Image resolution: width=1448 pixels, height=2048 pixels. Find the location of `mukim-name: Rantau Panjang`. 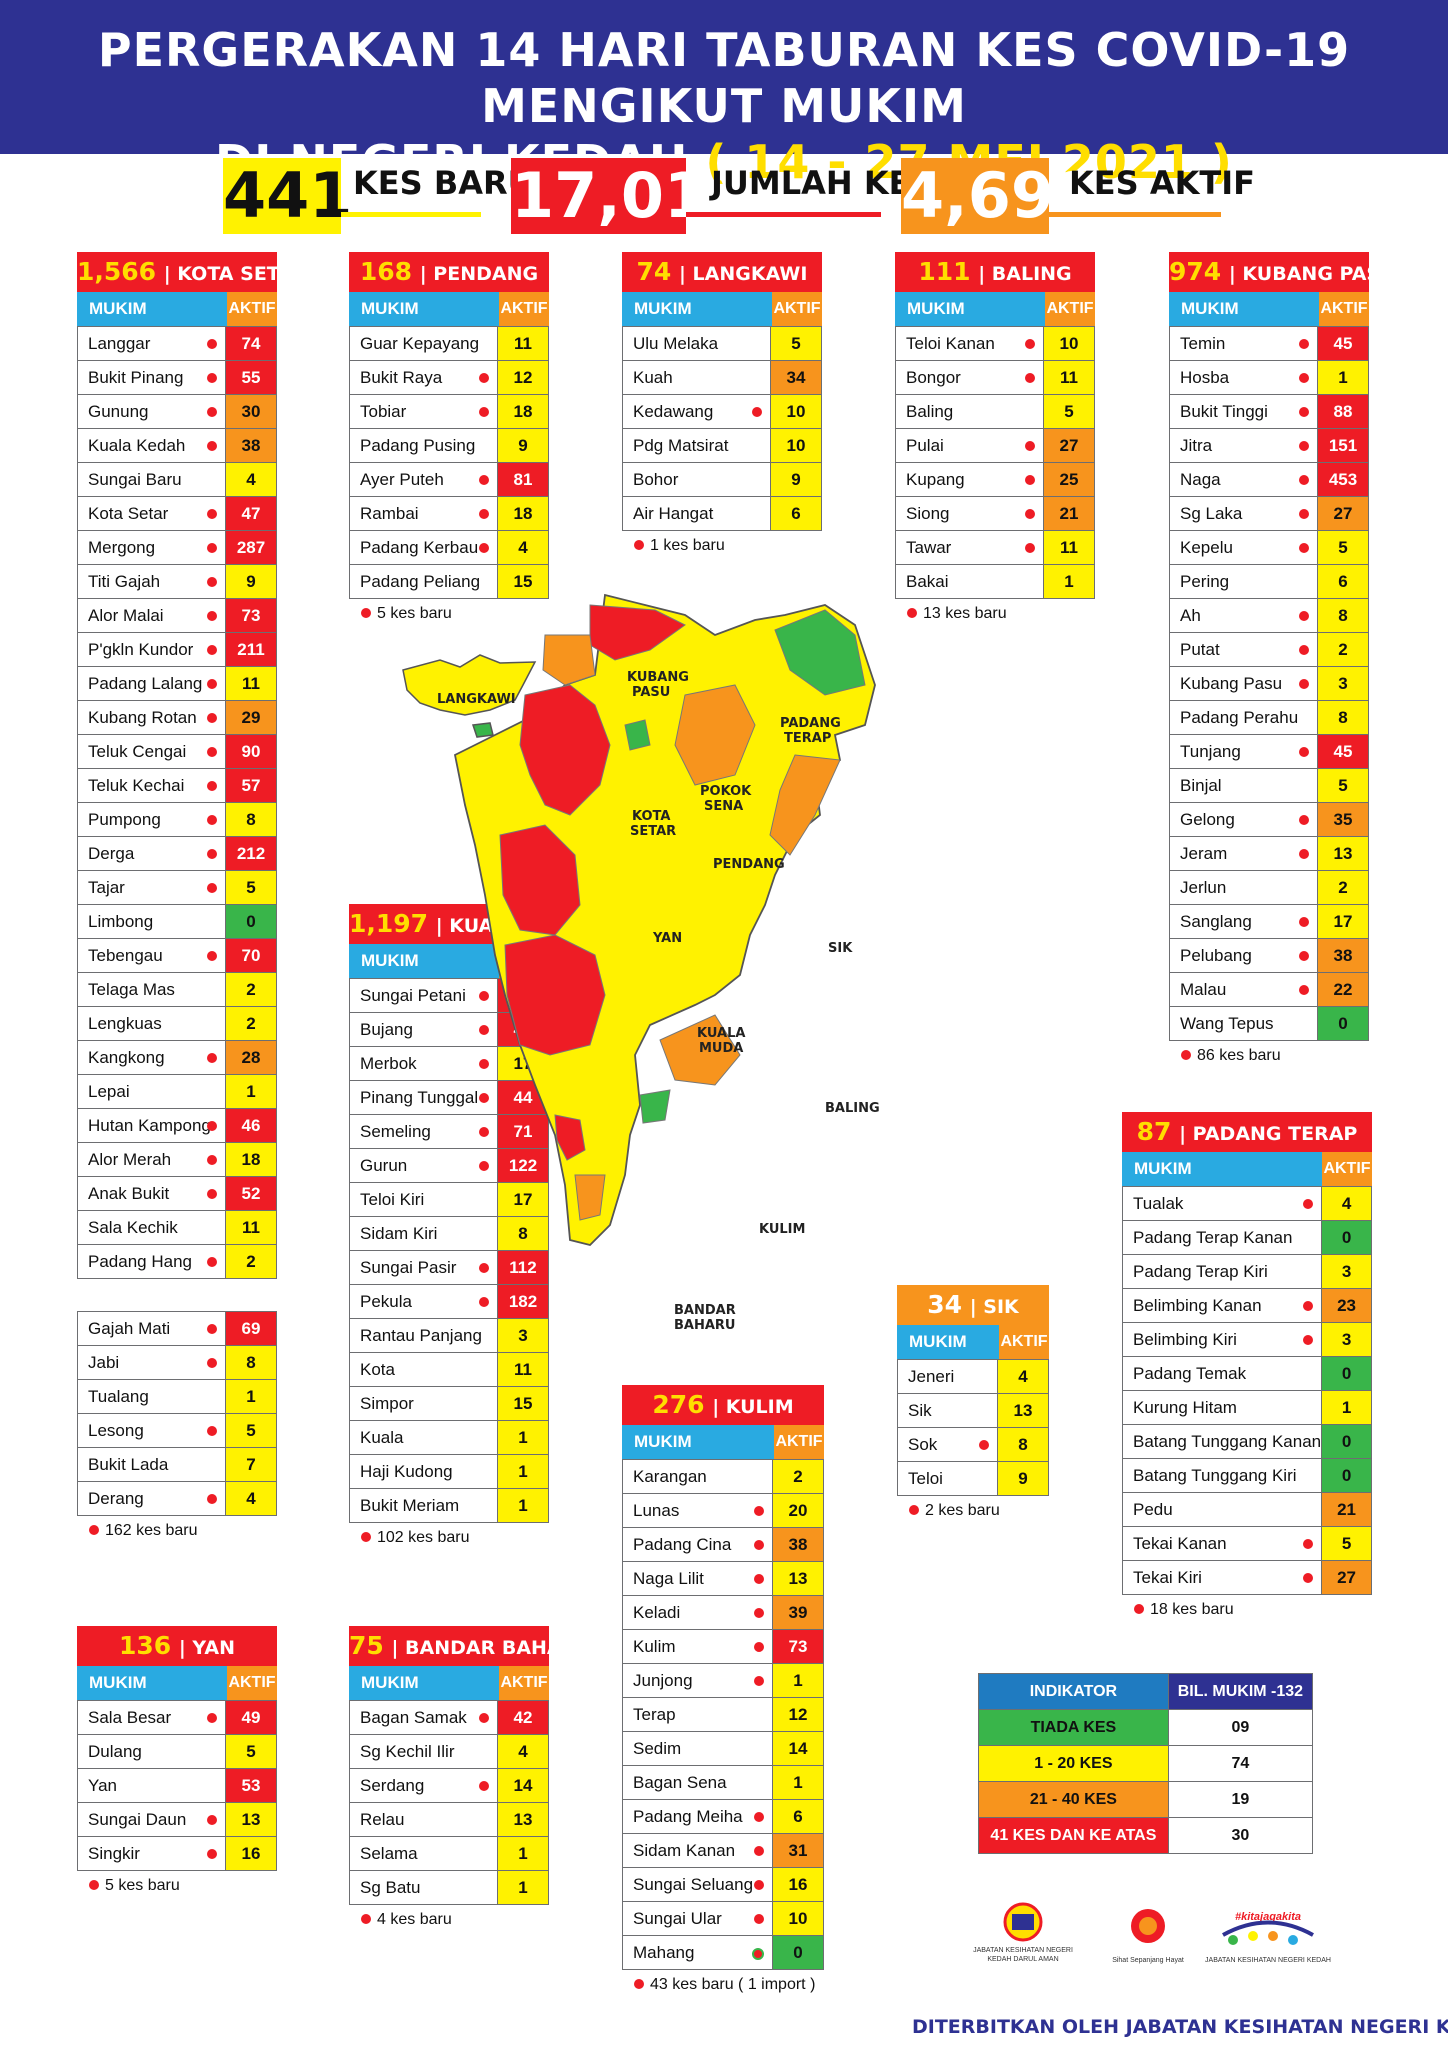

mukim-name: Rantau Panjang is located at coordinates (423, 1335).